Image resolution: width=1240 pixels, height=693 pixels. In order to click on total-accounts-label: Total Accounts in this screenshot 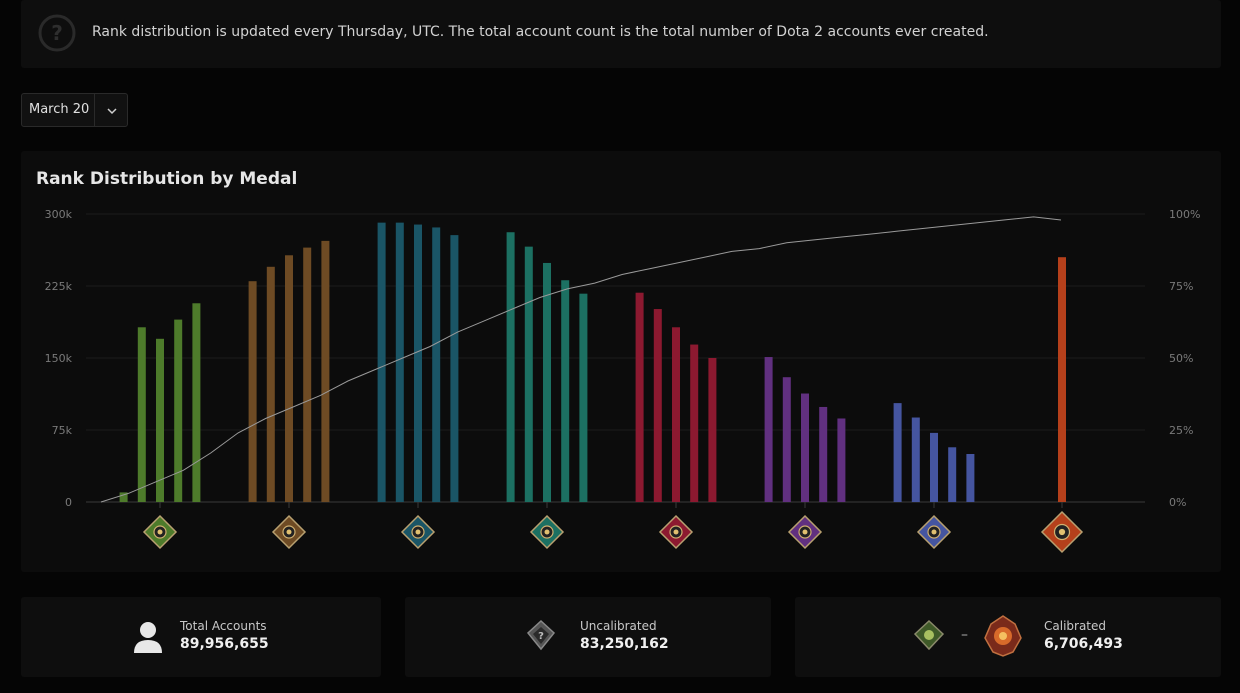, I will do `click(223, 626)`.